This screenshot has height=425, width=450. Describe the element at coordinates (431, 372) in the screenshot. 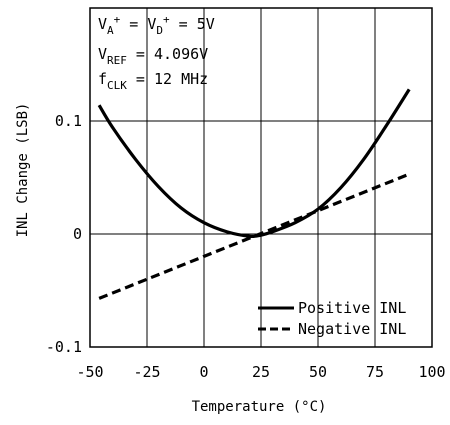

I see `x-tick-label: 100` at that location.